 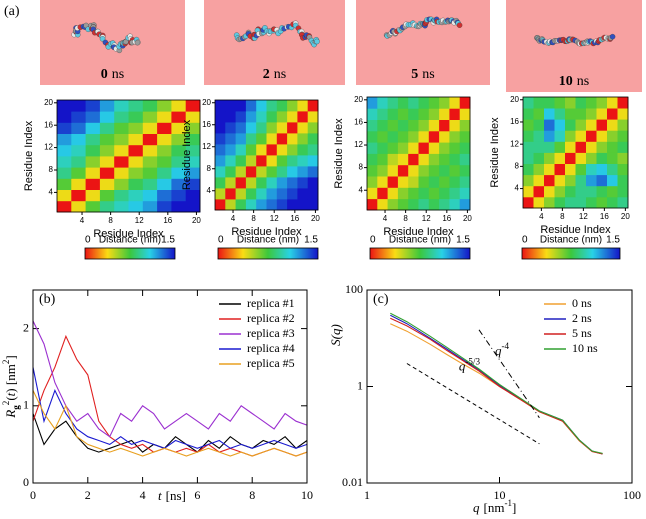 What do you see at coordinates (428, 74) in the screenshot?
I see `snapshot-label-part: ns` at bounding box center [428, 74].